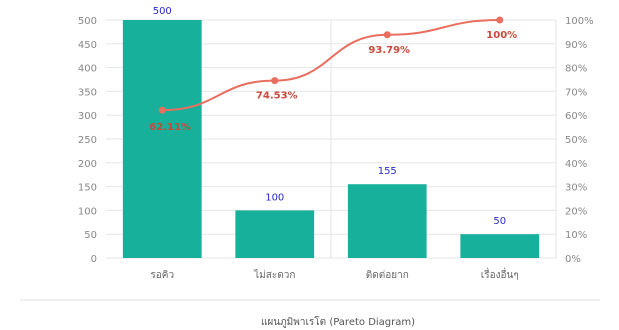 The width and height of the screenshot is (619, 330). What do you see at coordinates (87, 188) in the screenshot?
I see `left-tick-label: 150` at bounding box center [87, 188].